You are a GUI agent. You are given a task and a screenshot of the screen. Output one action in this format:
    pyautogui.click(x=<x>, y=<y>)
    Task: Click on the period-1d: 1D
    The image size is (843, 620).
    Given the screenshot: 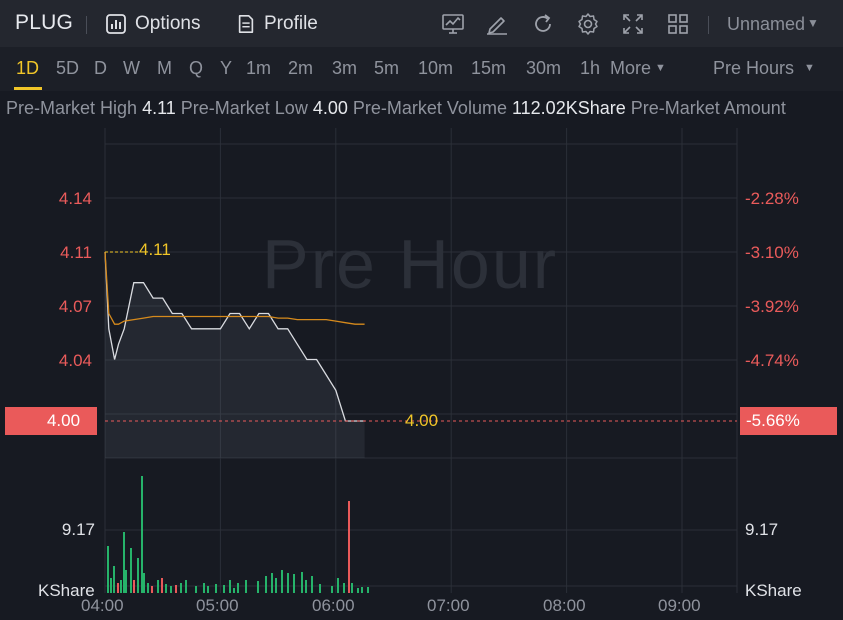 What is the action you would take?
    pyautogui.click(x=28, y=68)
    